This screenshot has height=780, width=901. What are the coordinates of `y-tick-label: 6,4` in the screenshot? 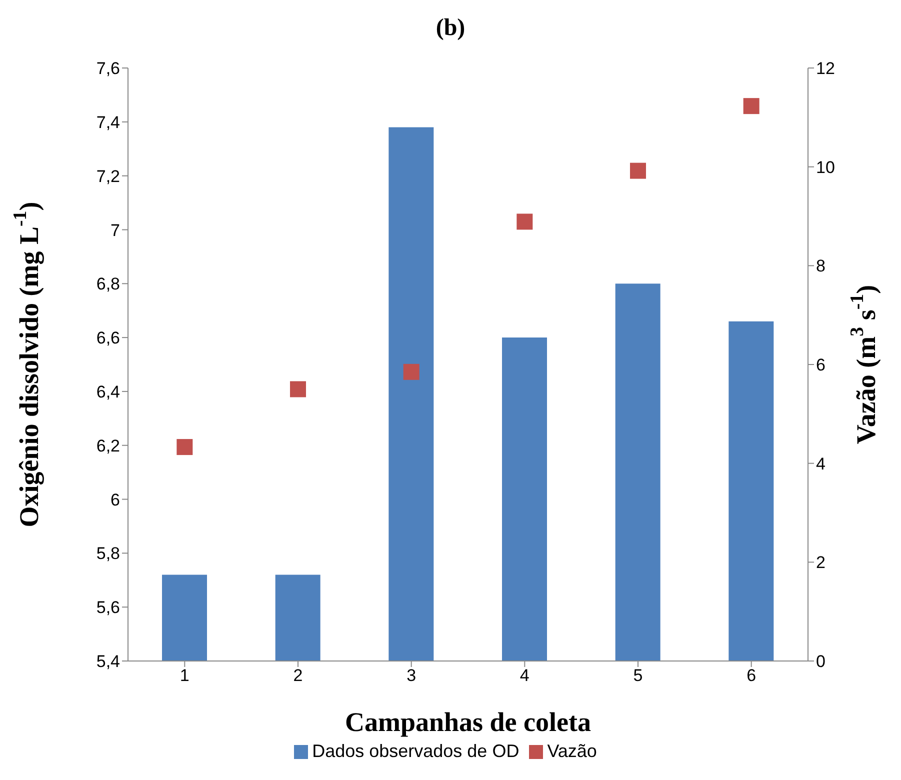 It's located at (108, 392).